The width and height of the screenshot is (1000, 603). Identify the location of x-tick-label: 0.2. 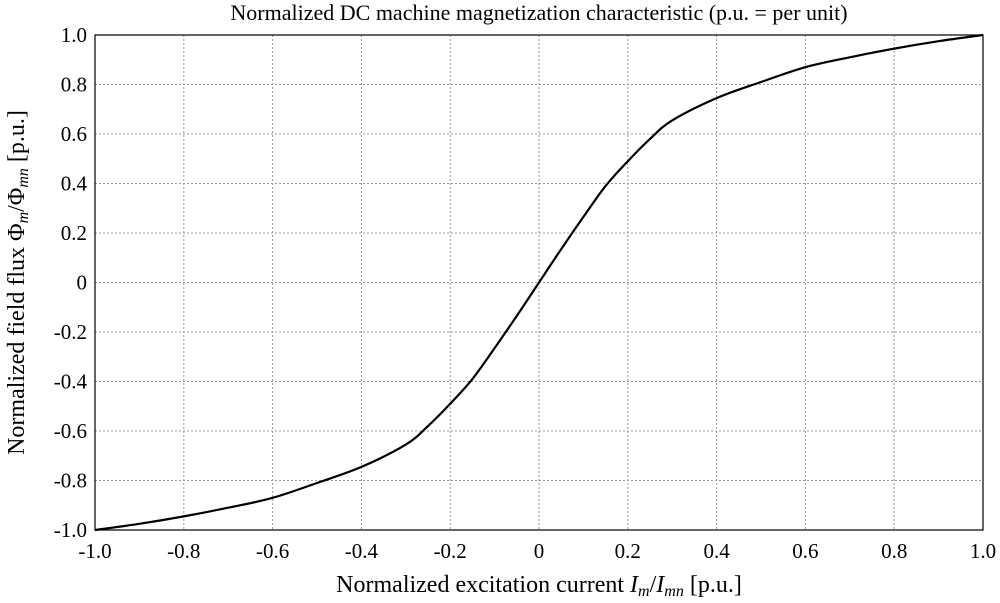
(628, 551).